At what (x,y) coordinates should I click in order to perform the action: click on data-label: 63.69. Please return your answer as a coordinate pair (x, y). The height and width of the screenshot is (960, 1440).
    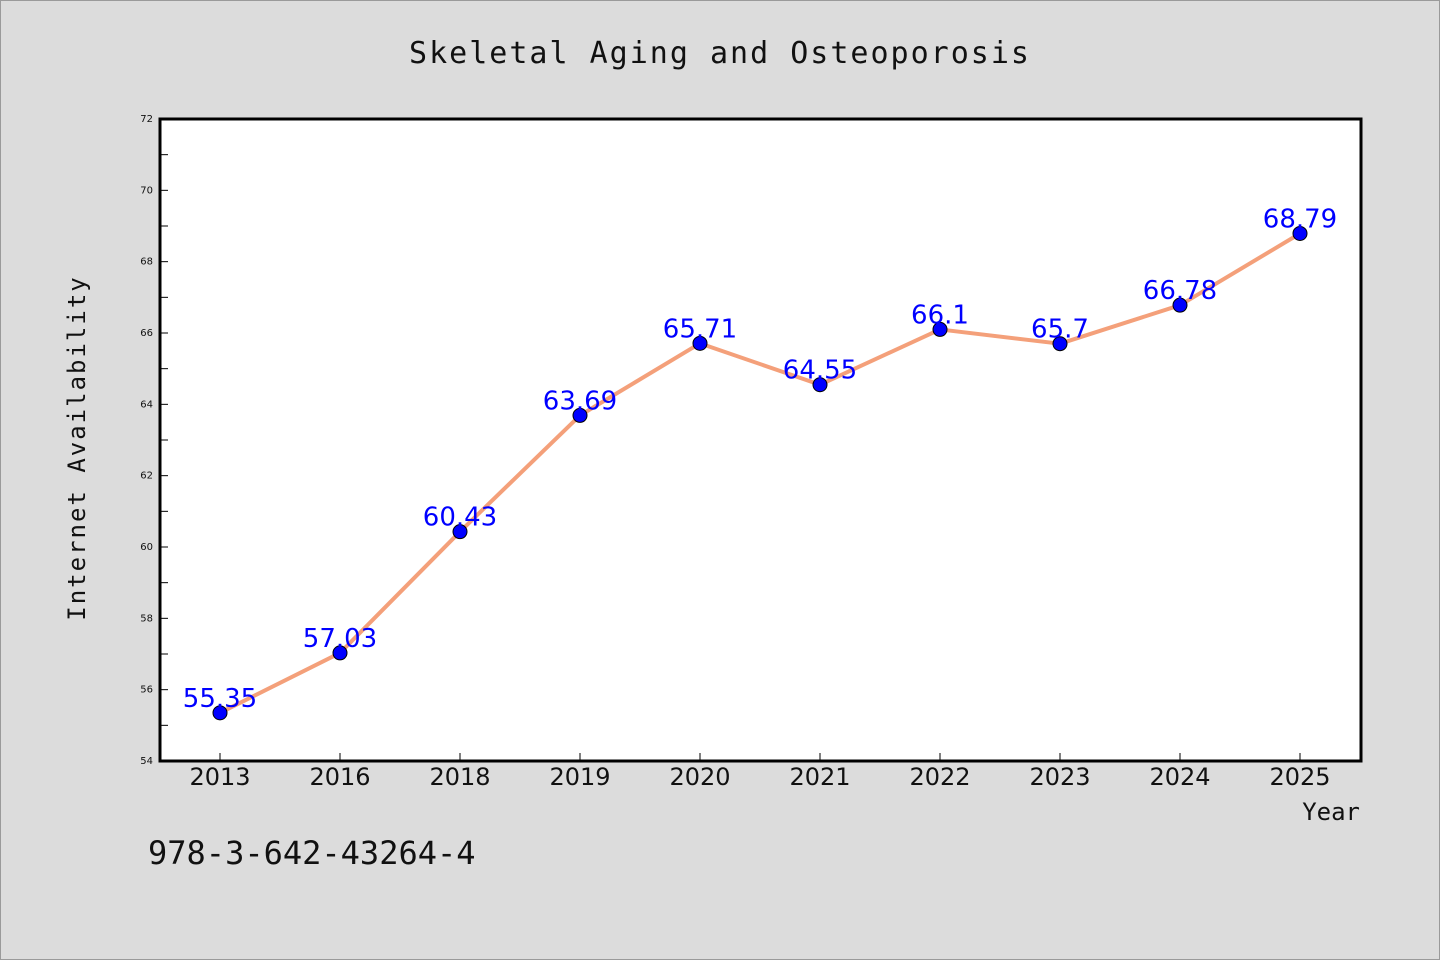
    Looking at the image, I should click on (580, 401).